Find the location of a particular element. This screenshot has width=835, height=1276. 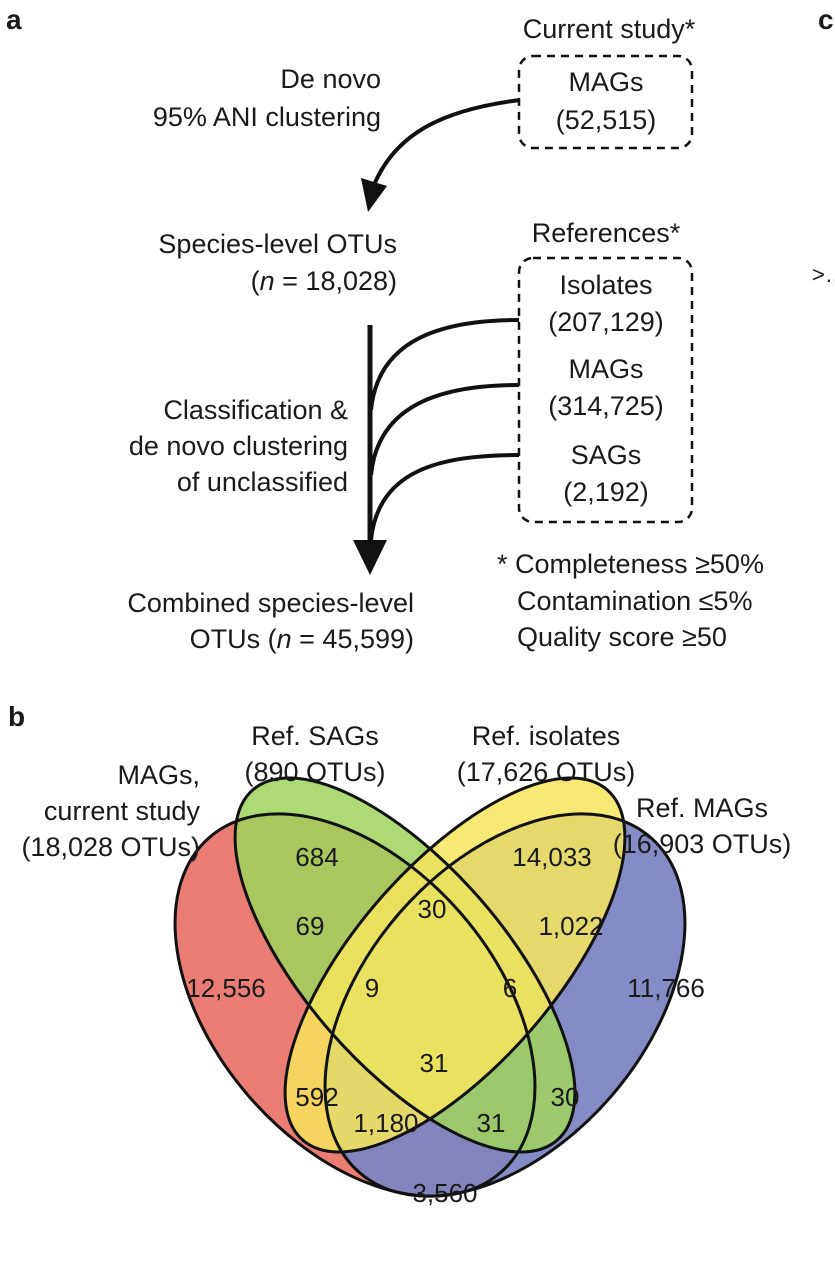

venn-count-isolates-refmags: 1,022 is located at coordinates (570, 926).